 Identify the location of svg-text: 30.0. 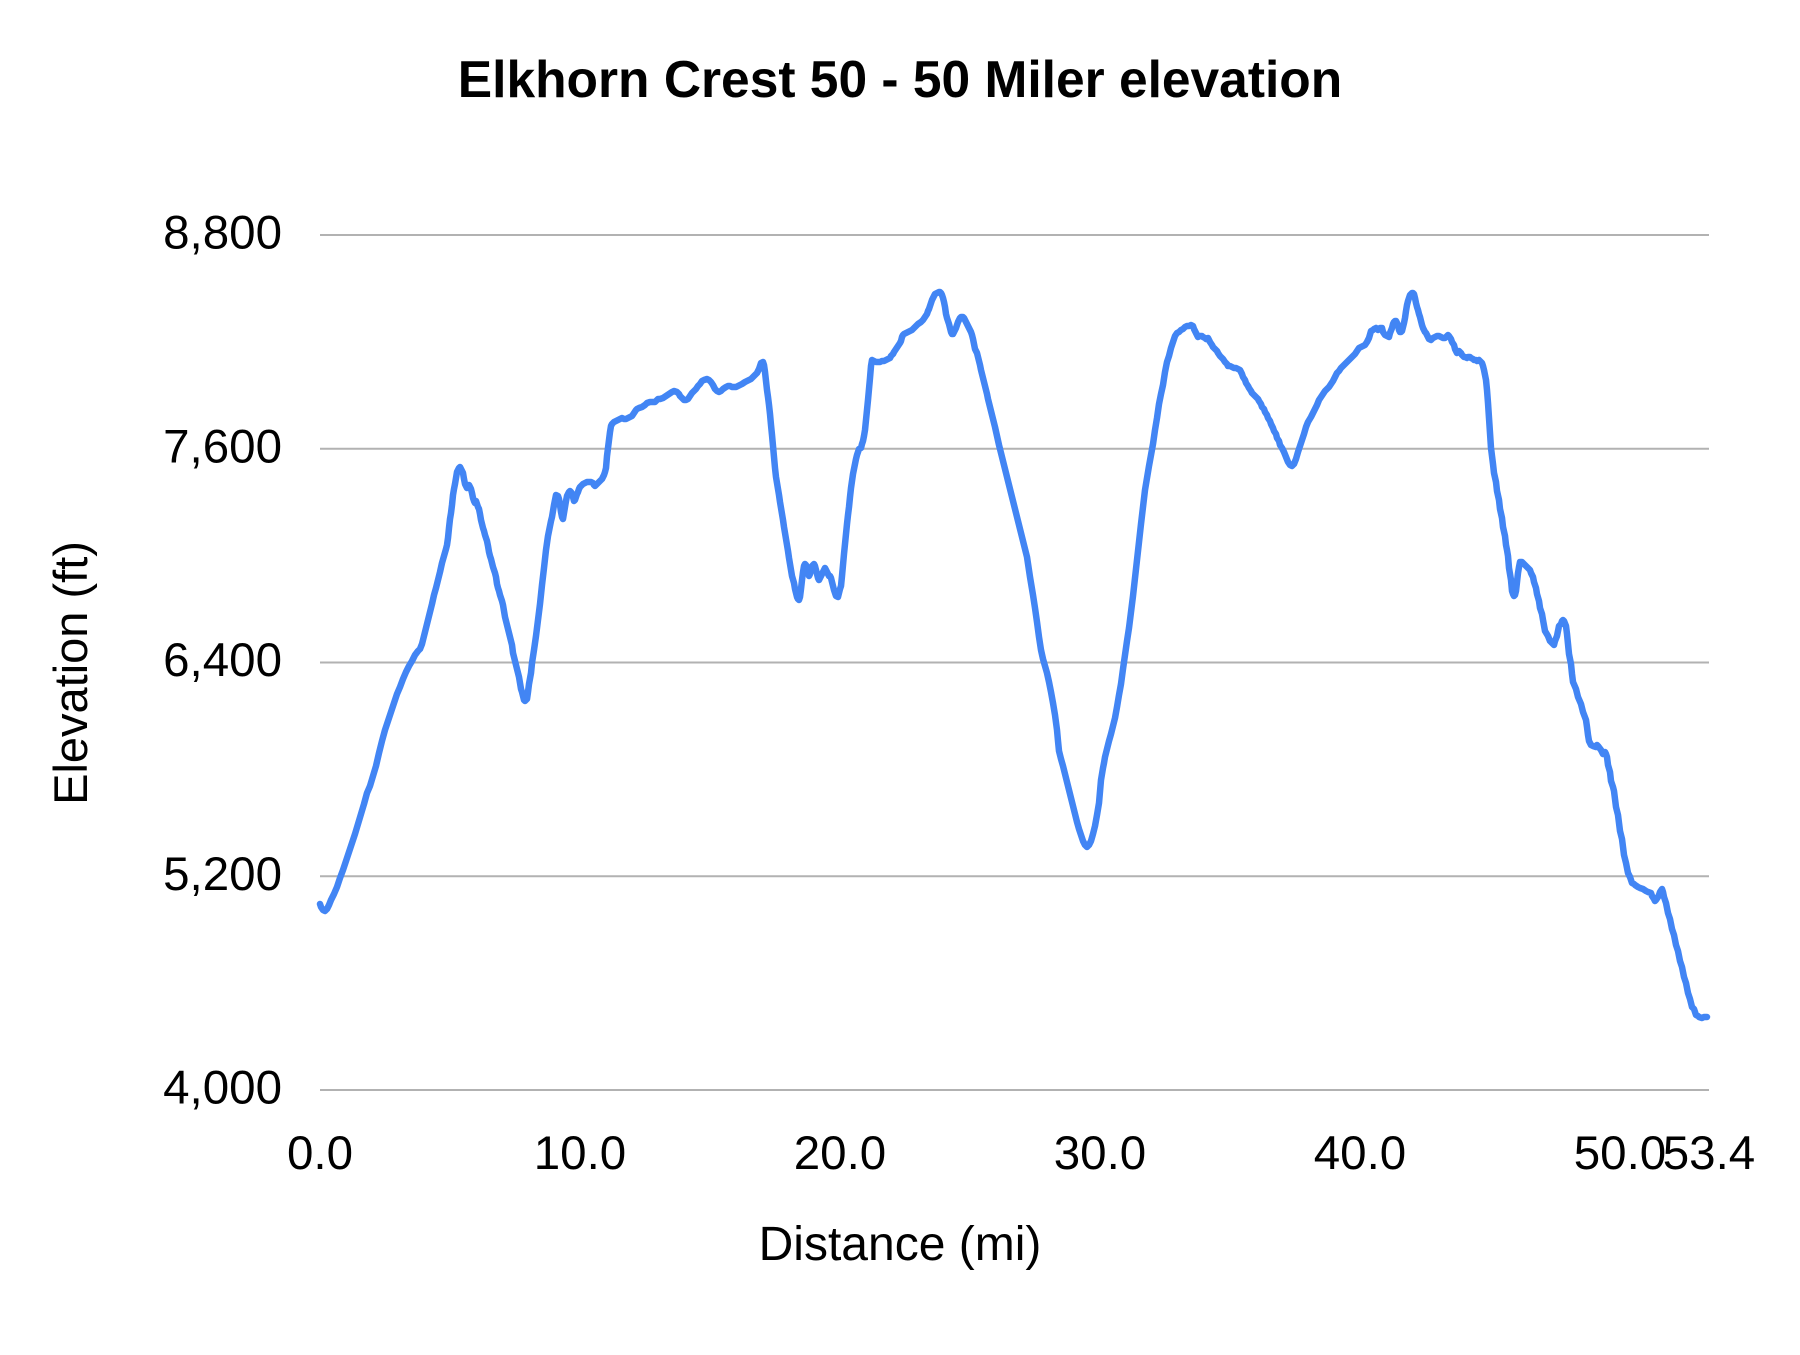
(1100, 1153).